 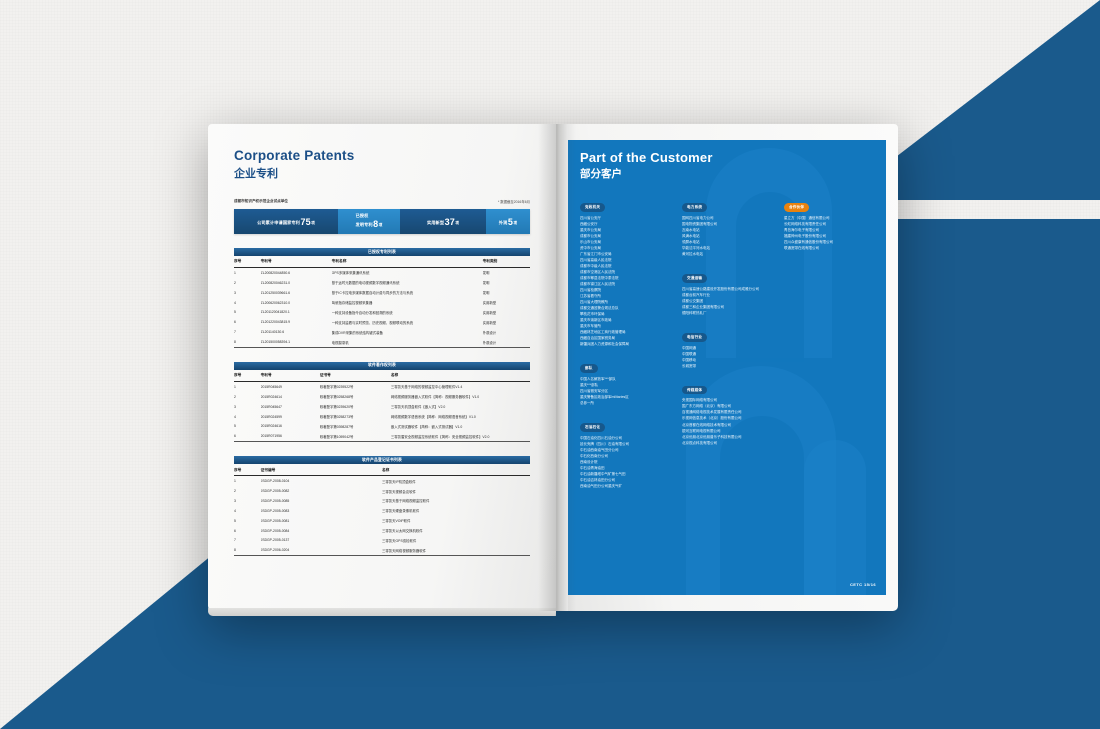 I want to click on customer-list-item: 乐视网信息技术（北京）股份有限公司, so click(x=712, y=418).